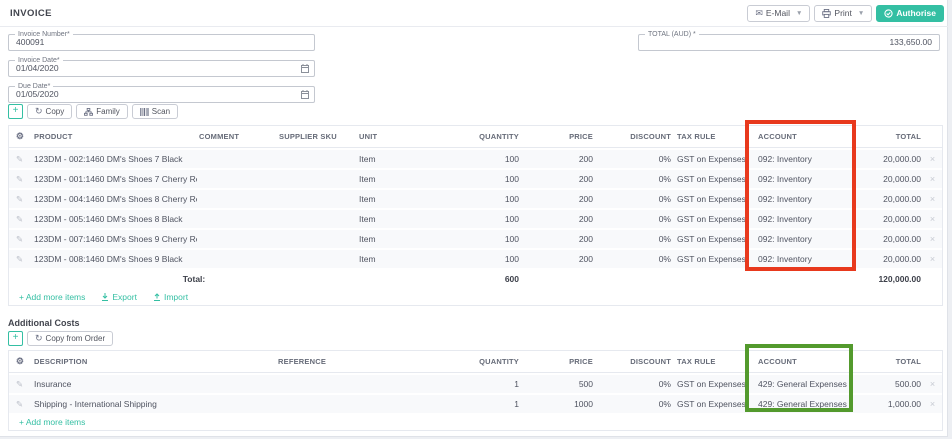 This screenshot has height=439, width=952. What do you see at coordinates (827, 13) in the screenshot?
I see `printer-icon` at bounding box center [827, 13].